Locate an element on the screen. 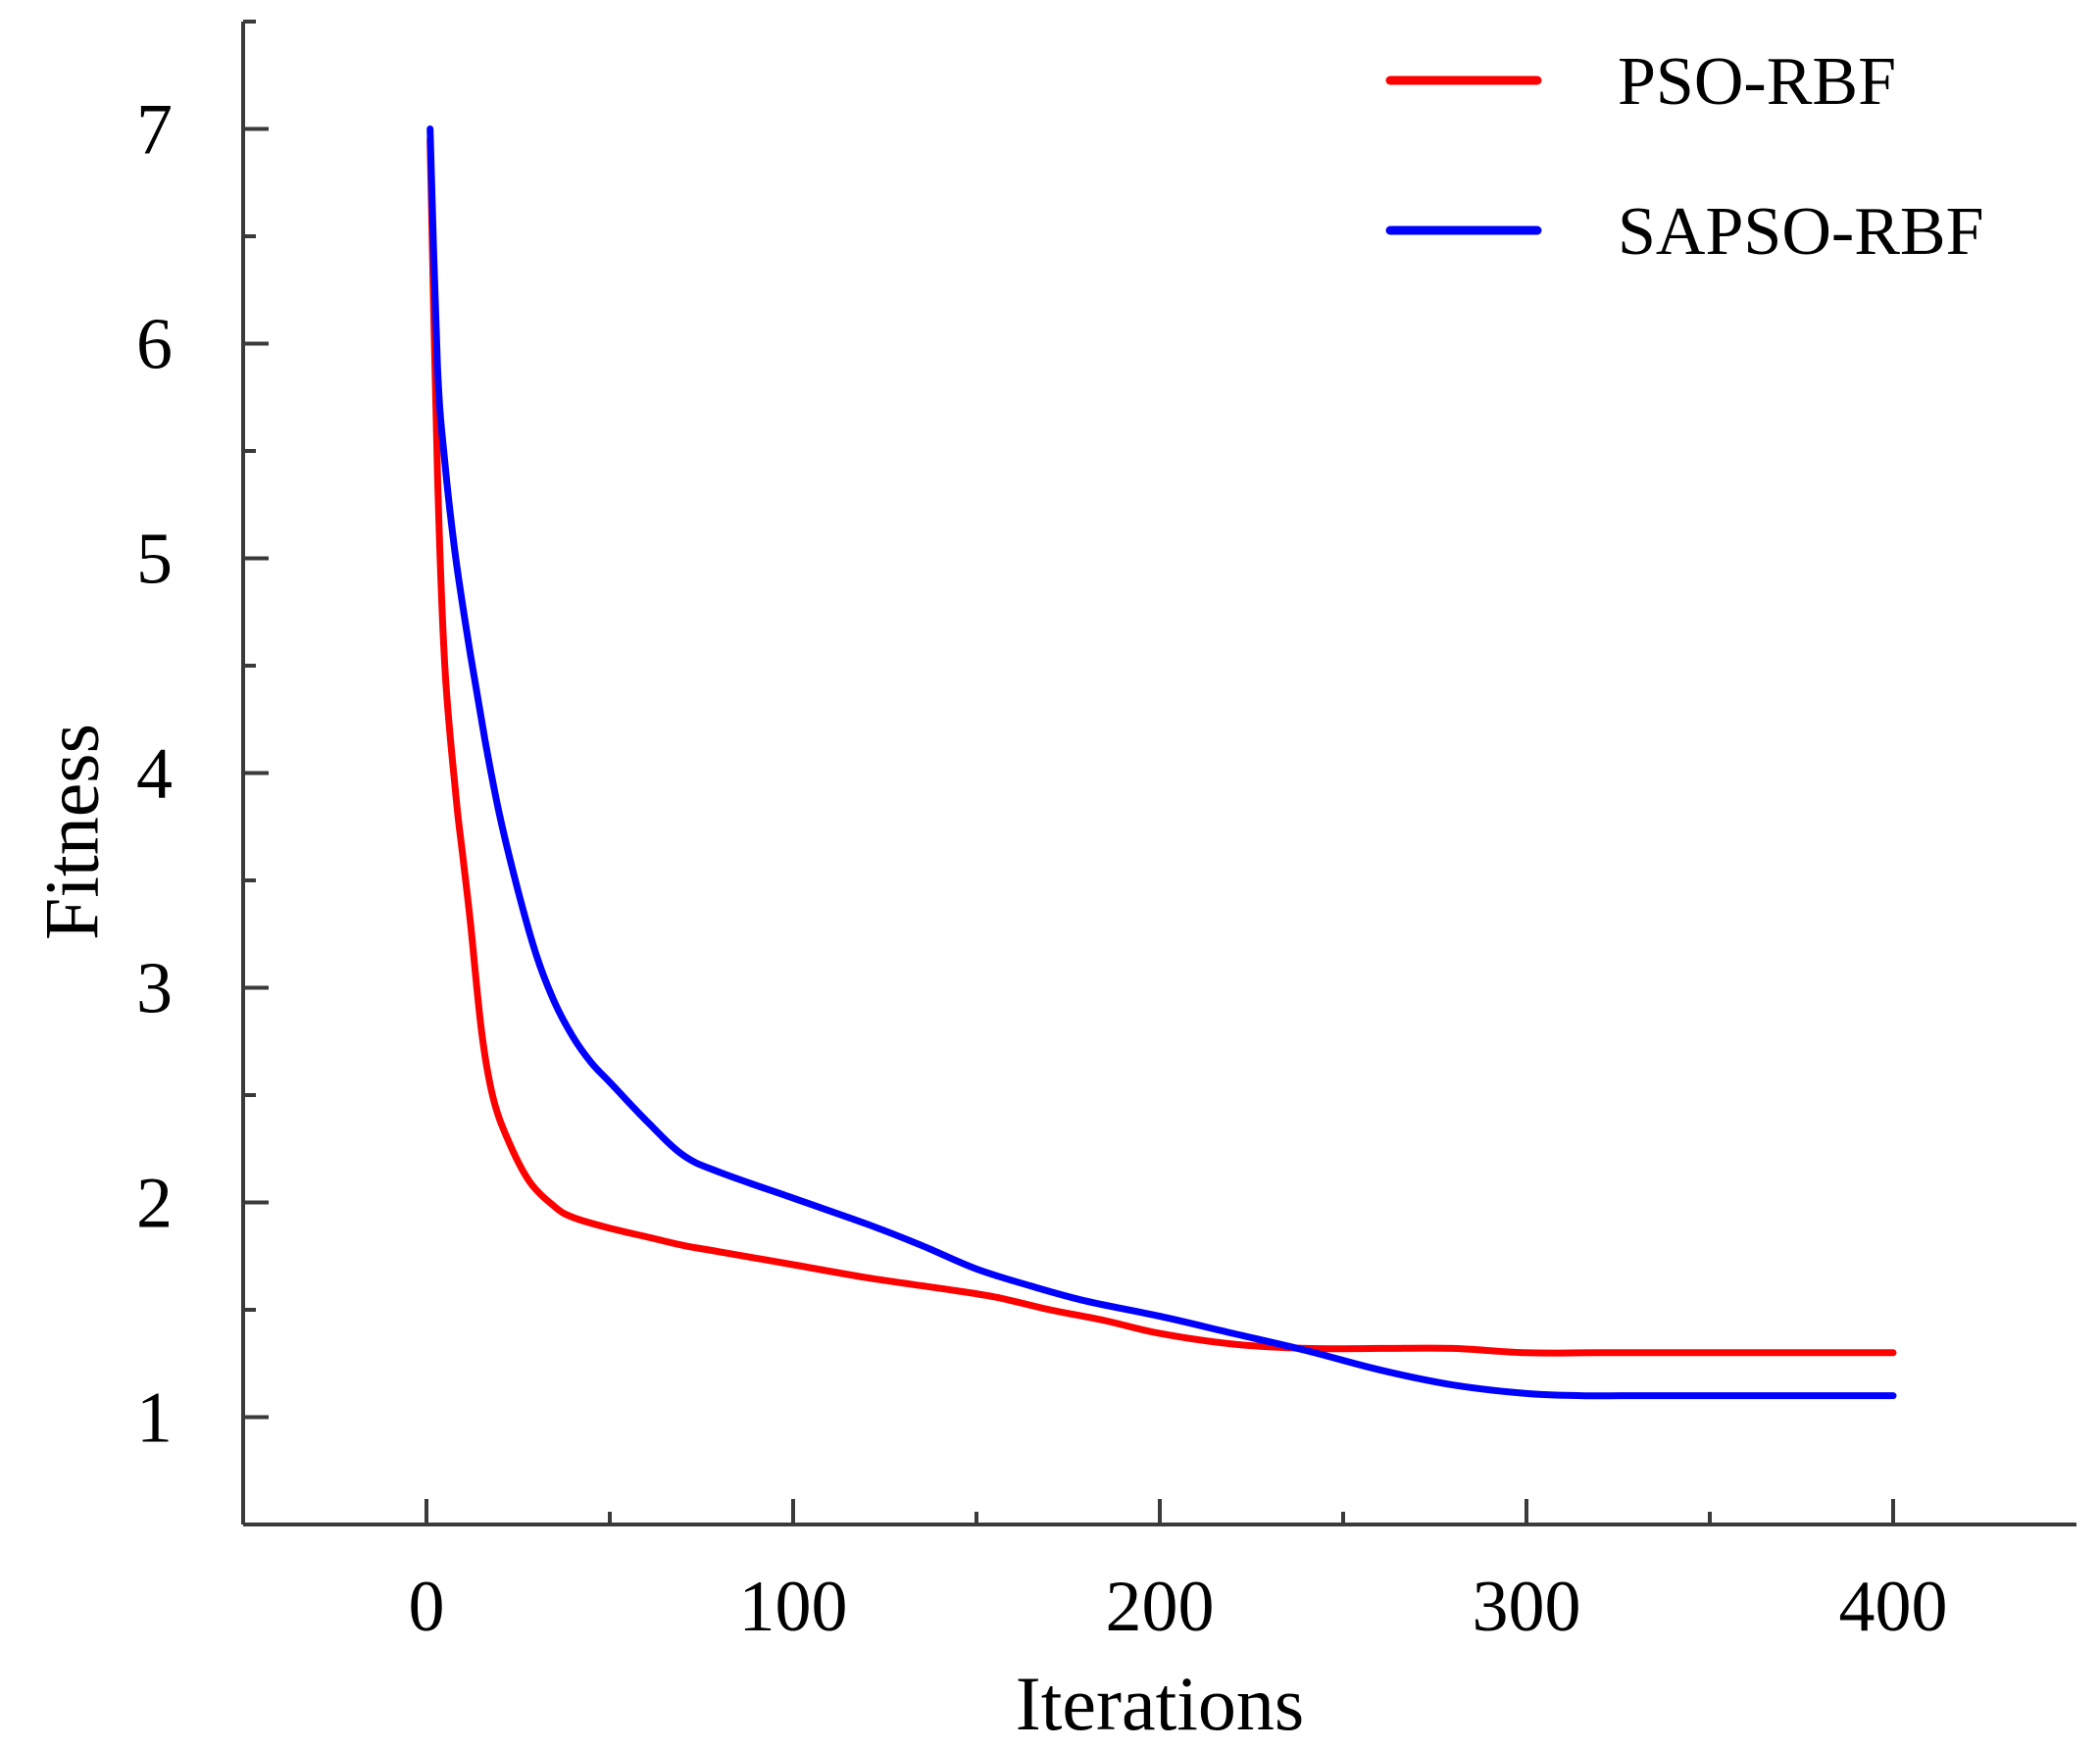  legend-label-pso-rbf: PSO-RBF is located at coordinates (1757, 82).